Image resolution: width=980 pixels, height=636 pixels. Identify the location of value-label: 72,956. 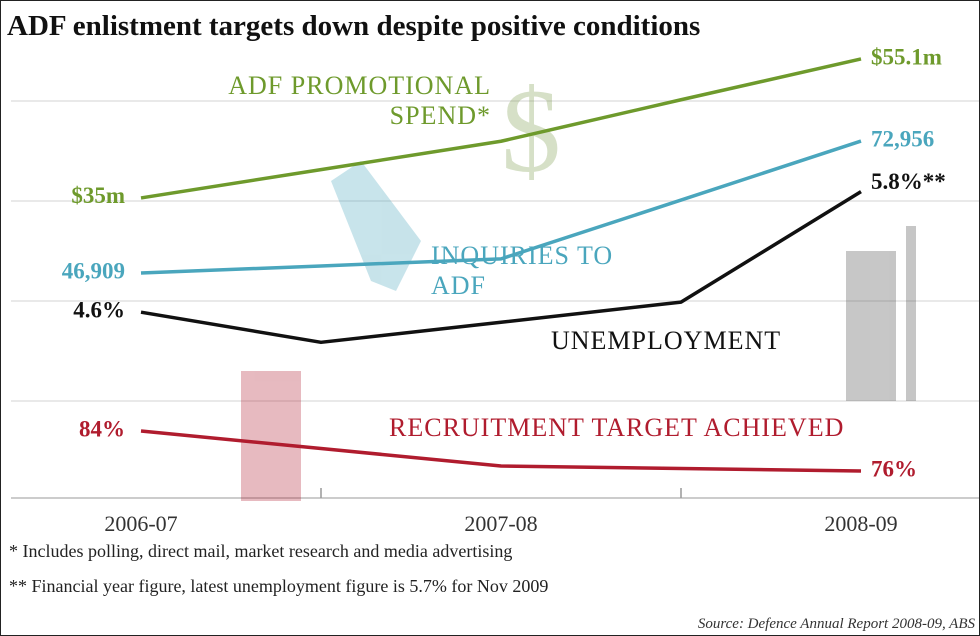
(902, 138).